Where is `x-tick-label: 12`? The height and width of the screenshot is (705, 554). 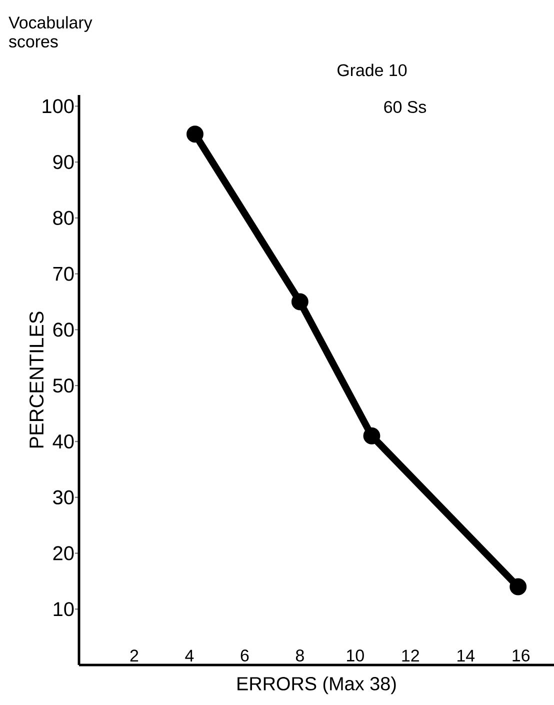 x-tick-label: 12 is located at coordinates (410, 656).